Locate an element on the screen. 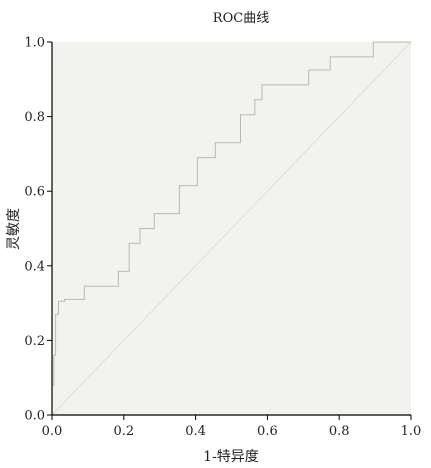  x-tick-label: 0.6 is located at coordinates (267, 431).